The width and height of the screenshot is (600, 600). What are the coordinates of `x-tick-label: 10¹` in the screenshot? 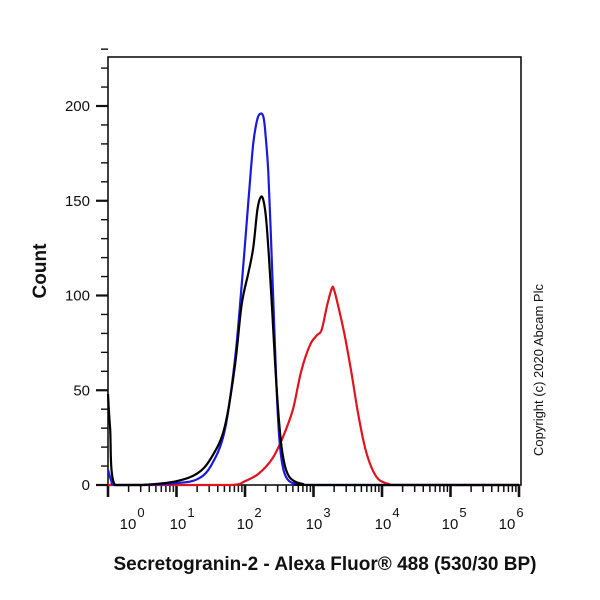 It's located at (182, 519).